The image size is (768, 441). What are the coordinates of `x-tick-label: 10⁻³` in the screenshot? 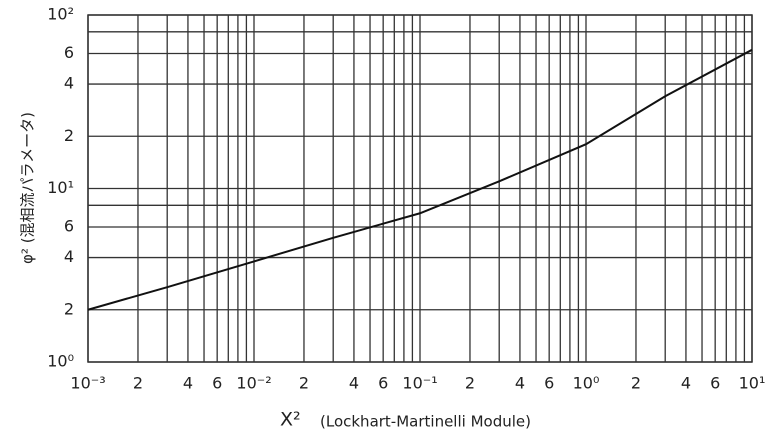 It's located at (87, 383).